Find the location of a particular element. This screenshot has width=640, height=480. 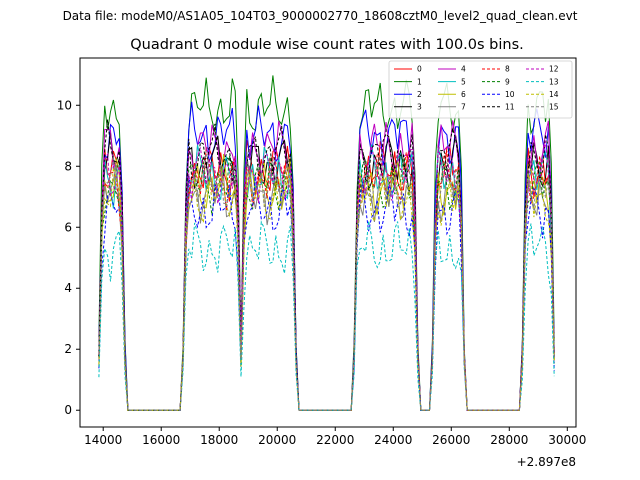

legend-label-4: 4 is located at coordinates (463, 69).